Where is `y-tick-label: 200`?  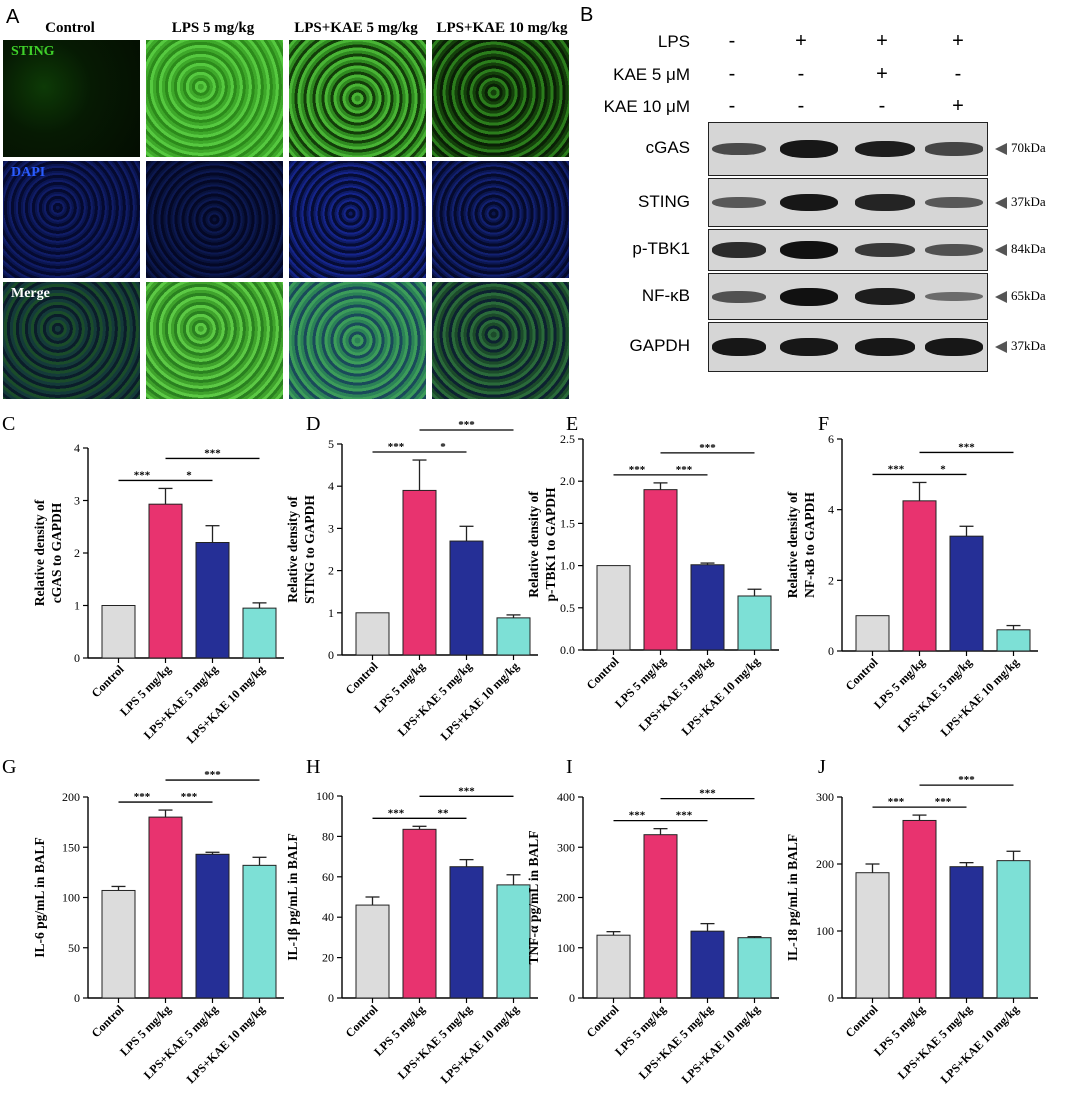
y-tick-label: 200 is located at coordinates (71, 797).